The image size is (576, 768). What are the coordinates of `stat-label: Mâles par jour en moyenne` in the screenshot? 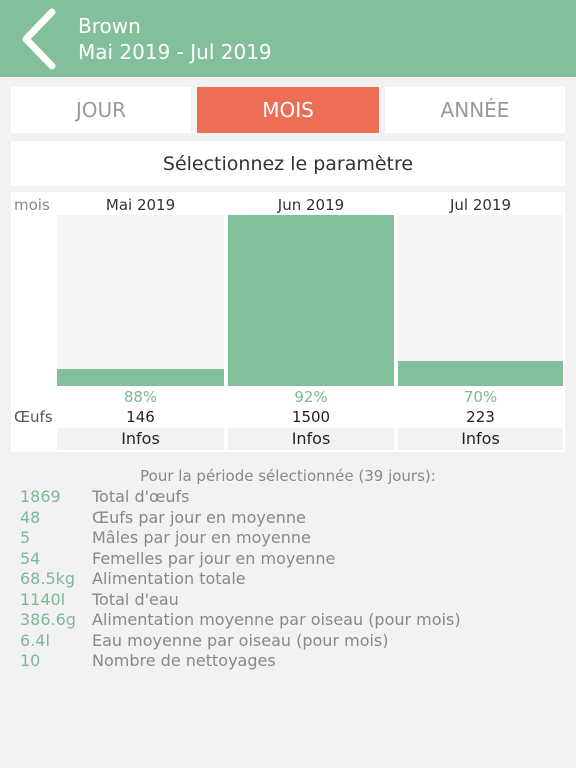 It's located at (201, 537).